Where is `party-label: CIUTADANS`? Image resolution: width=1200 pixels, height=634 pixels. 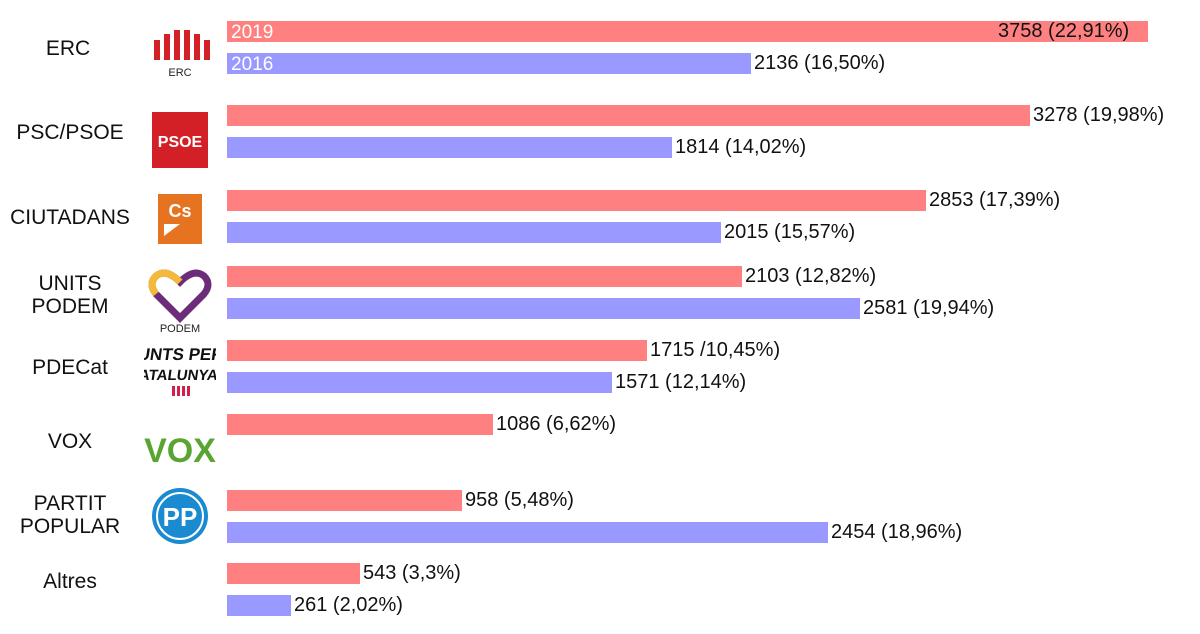 party-label: CIUTADANS is located at coordinates (70, 217).